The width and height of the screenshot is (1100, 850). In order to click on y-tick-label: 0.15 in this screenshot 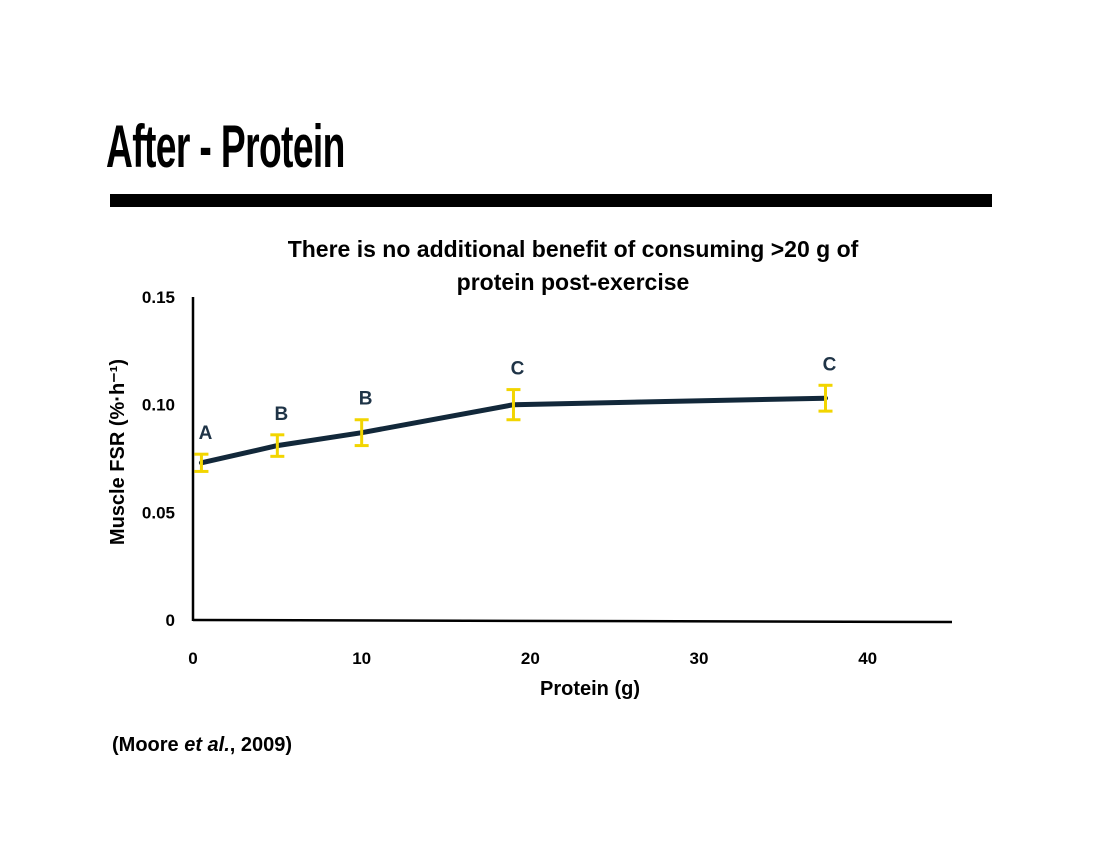, I will do `click(158, 297)`.